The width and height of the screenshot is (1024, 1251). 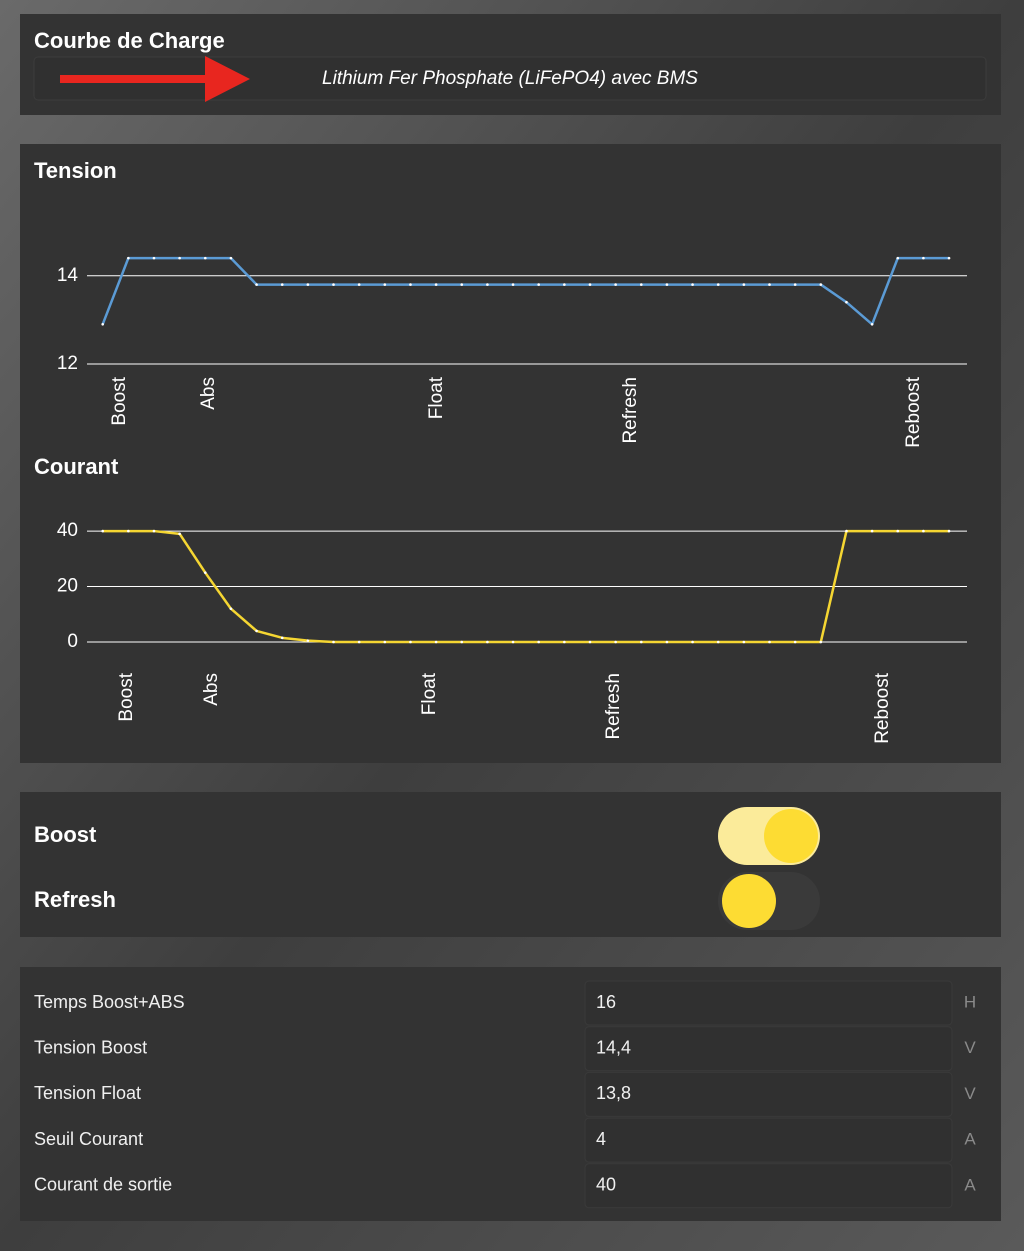 I want to click on setting-label: Tension Float, so click(x=87, y=1093).